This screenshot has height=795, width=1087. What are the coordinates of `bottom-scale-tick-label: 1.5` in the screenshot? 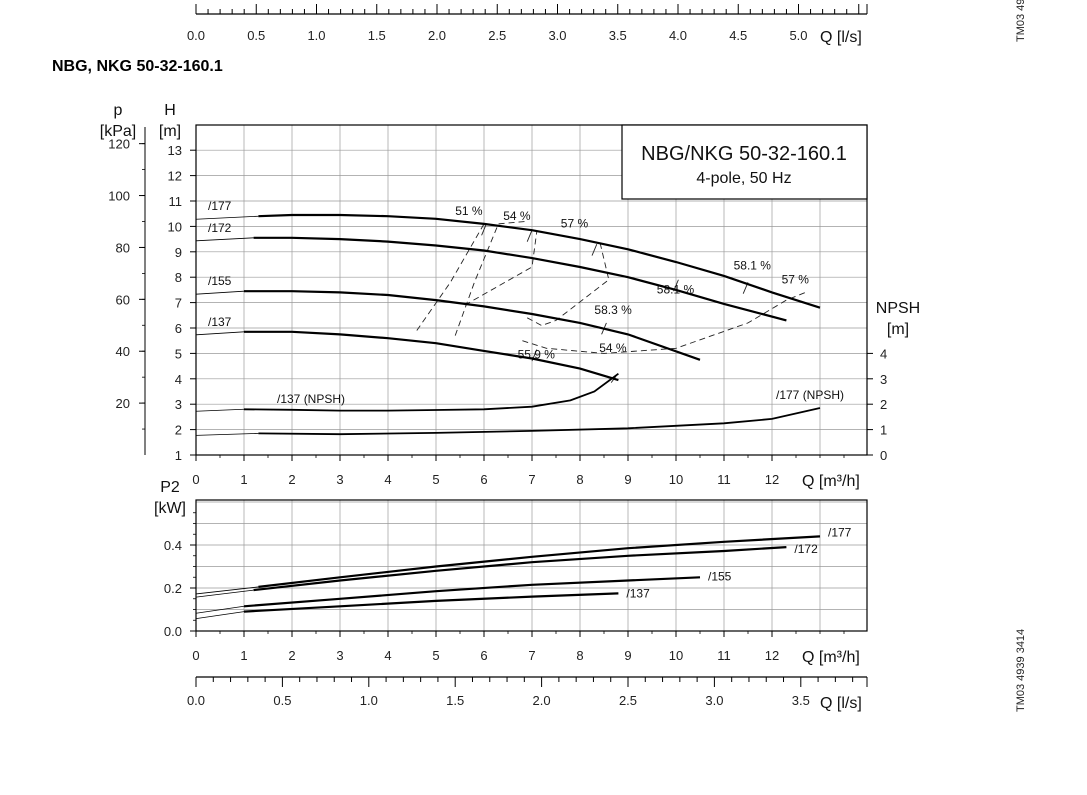 It's located at (455, 700).